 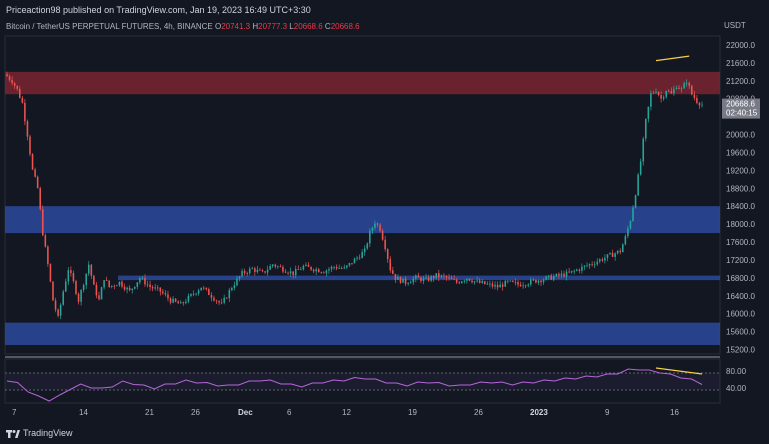 I want to click on price-tick-label: 17600.0, so click(x=740, y=242).